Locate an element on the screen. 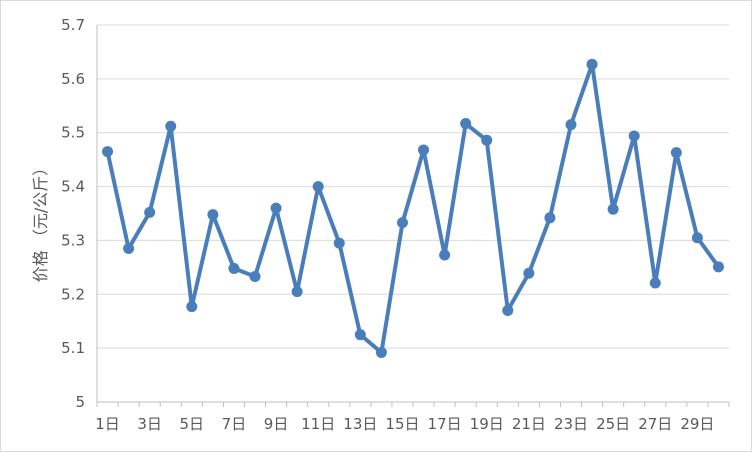 This screenshot has height=453, width=752. y-axis-title: 价格 （元/公斤） is located at coordinates (40, 221).